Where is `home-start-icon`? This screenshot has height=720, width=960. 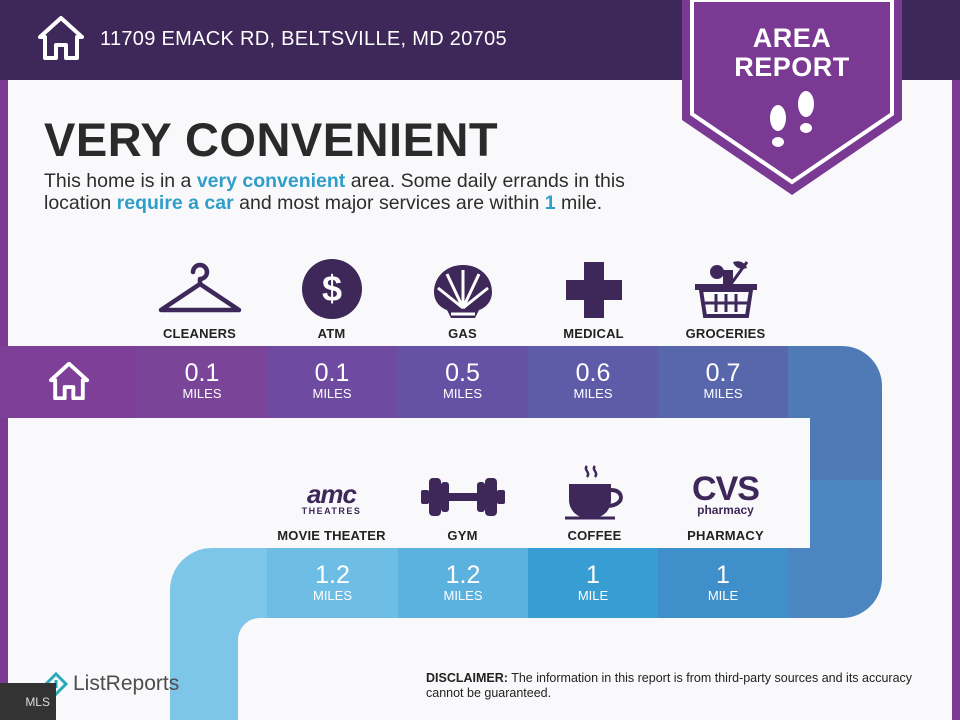
home-start-icon is located at coordinates (69, 381).